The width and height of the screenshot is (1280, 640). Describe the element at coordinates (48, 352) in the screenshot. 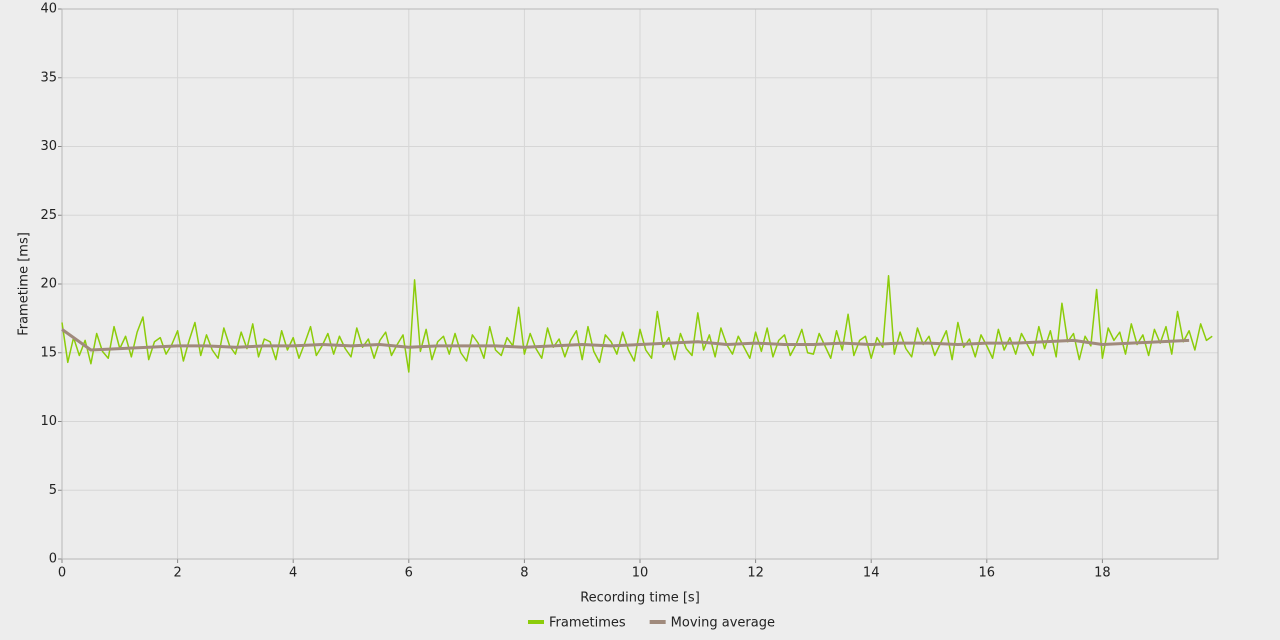

I see `y-tick-label: 15` at that location.